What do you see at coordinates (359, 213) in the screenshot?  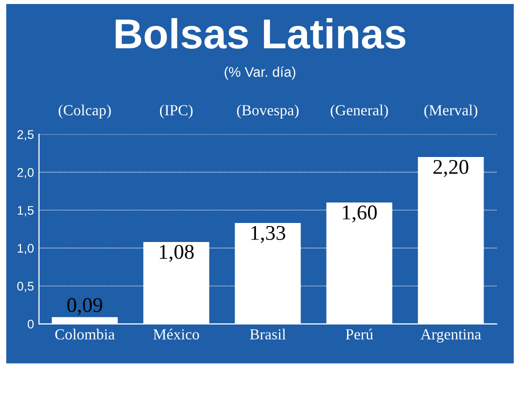 I see `data-label: 1,60` at bounding box center [359, 213].